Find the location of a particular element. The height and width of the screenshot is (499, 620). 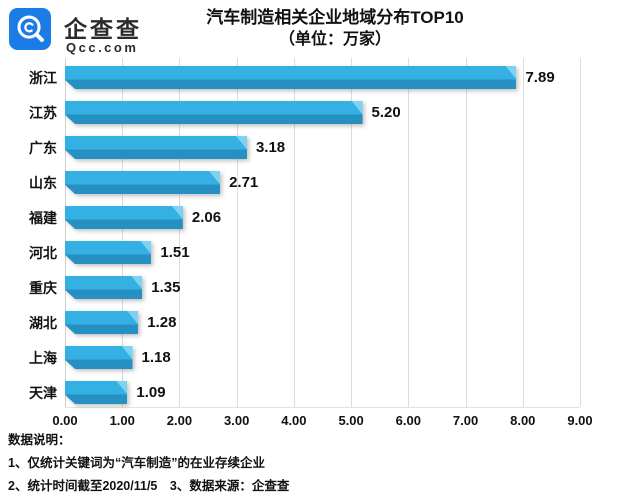

bar-row: 上海 1.18 is located at coordinates (304, 355).